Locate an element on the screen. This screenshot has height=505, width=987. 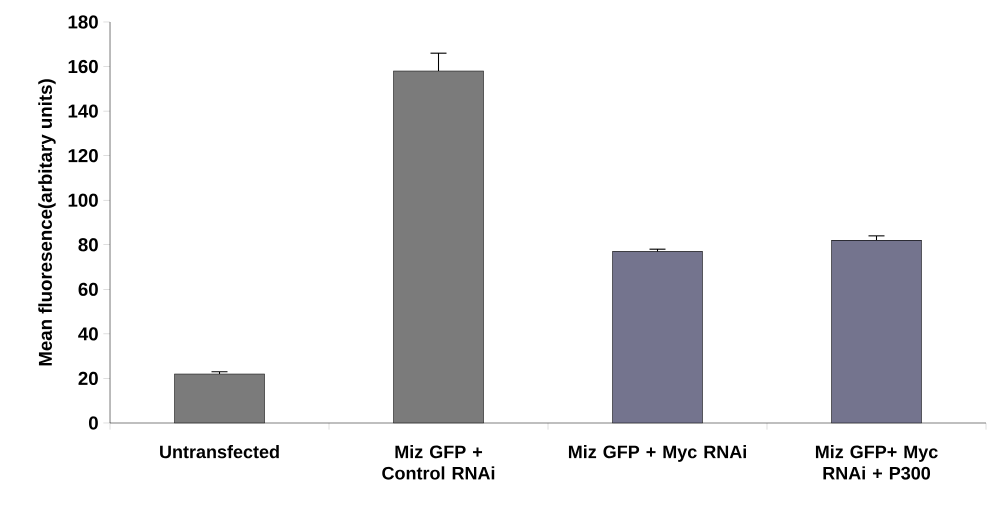
y-tick-label: 40 is located at coordinates (88, 333).